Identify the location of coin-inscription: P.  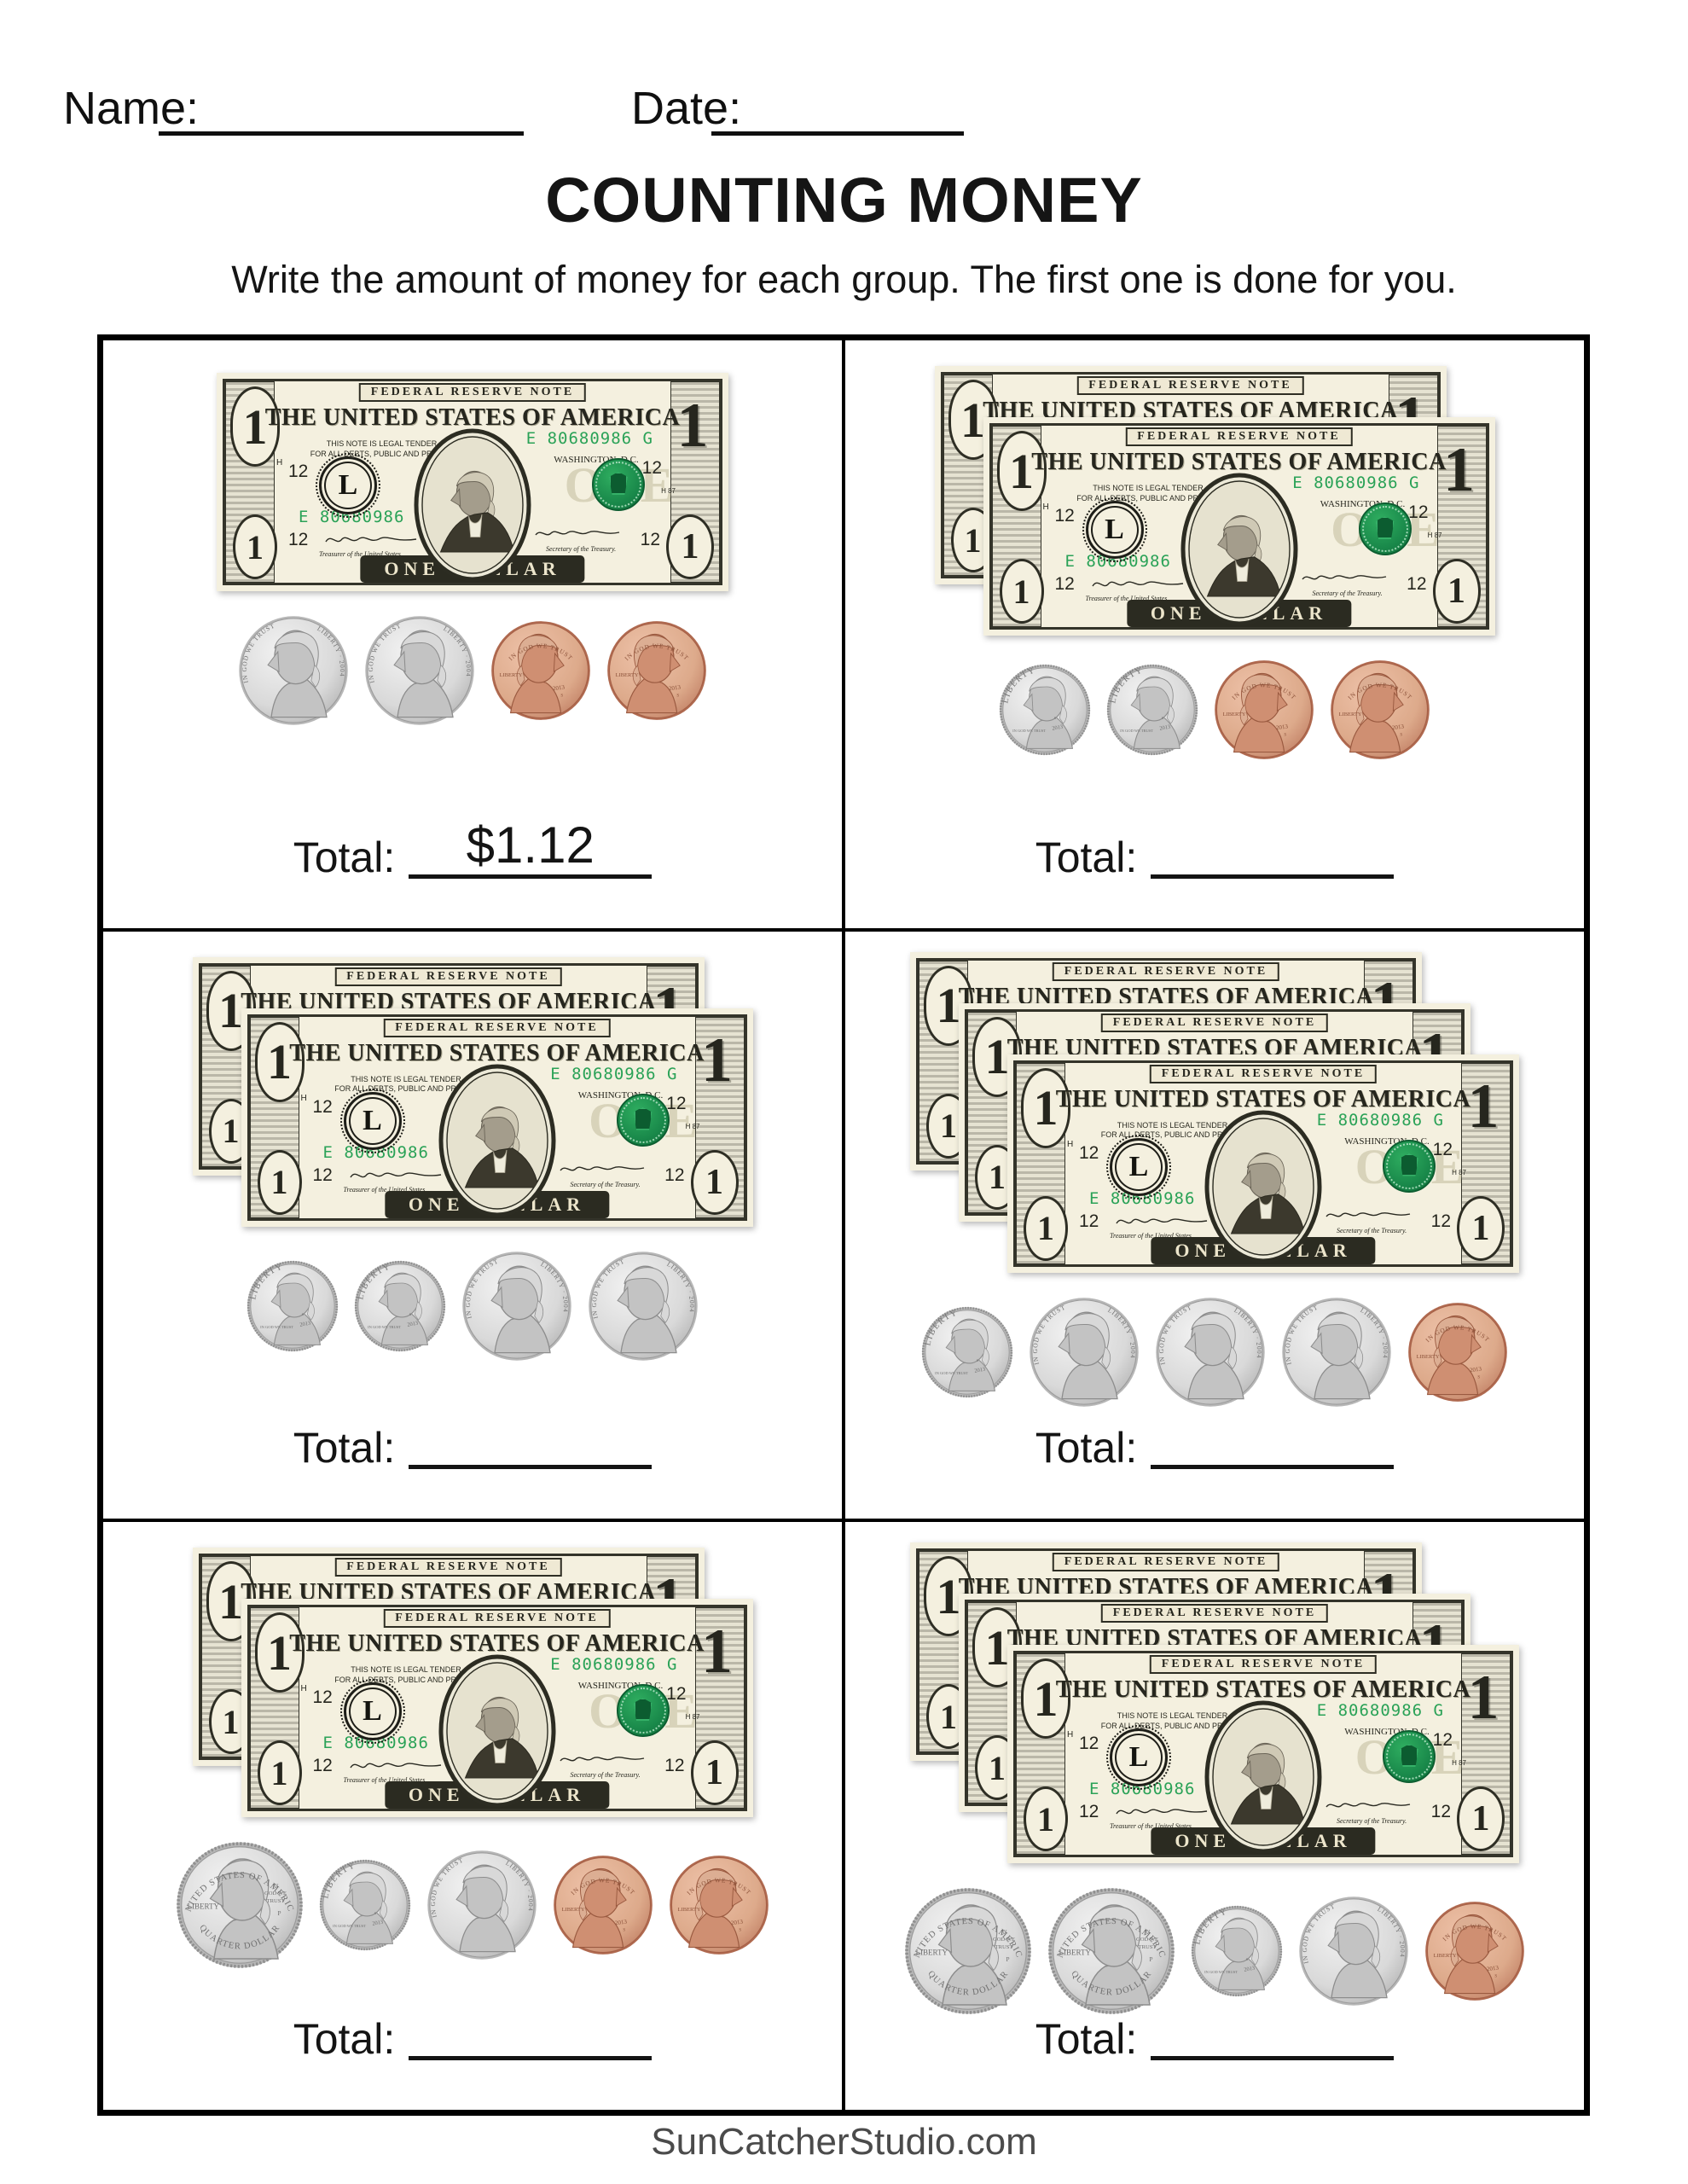
(1152, 1959).